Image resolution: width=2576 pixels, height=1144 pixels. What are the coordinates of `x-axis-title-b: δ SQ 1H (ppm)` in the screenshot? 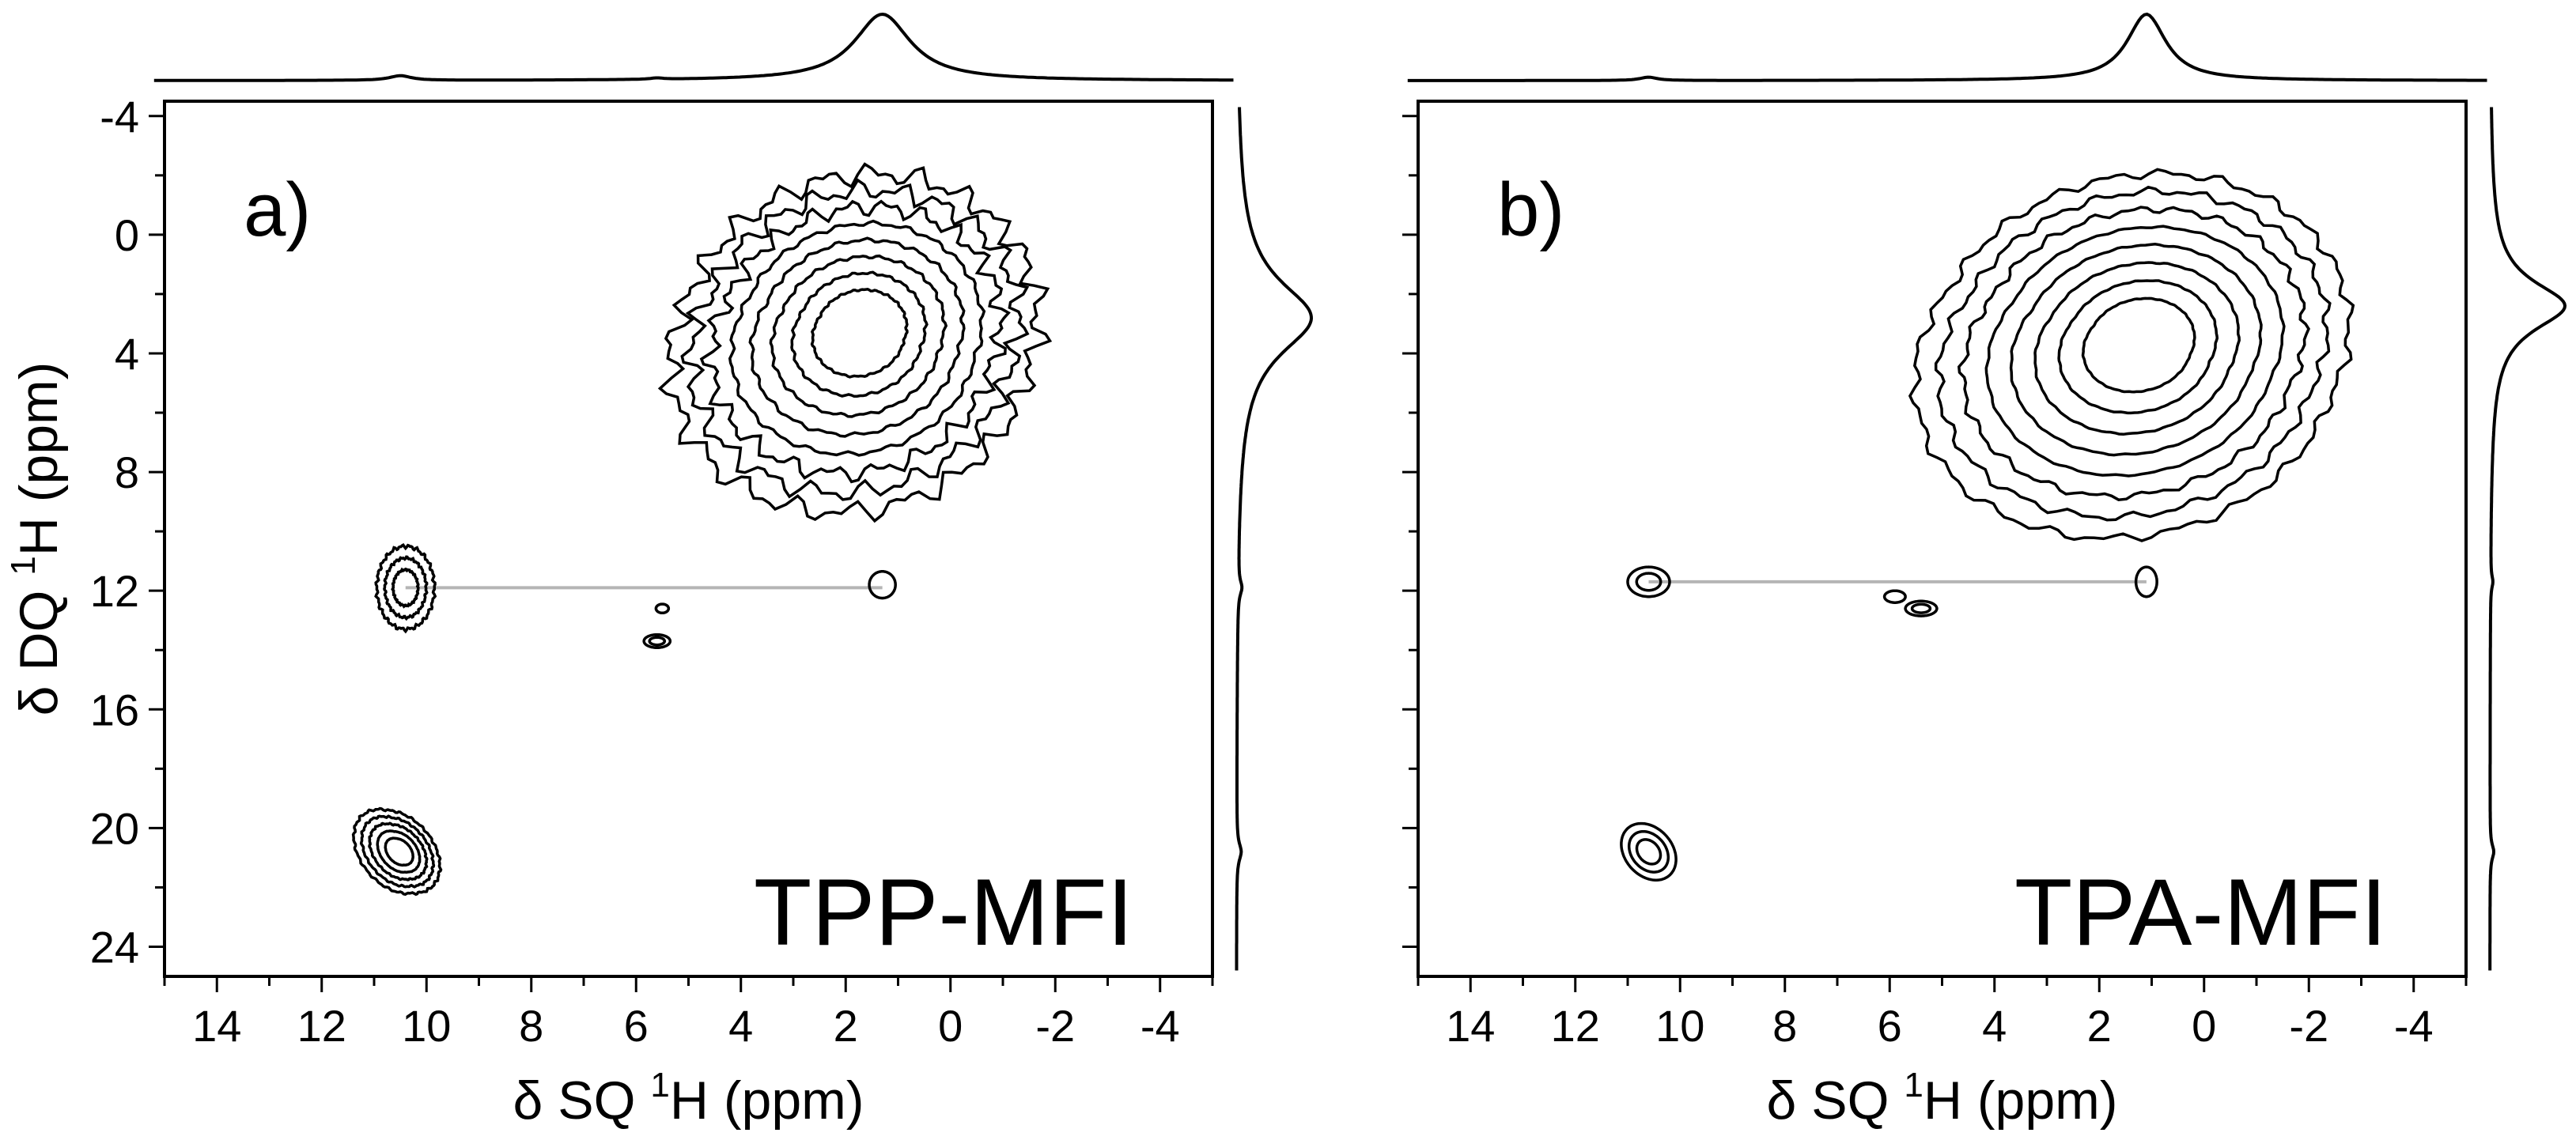 It's located at (1943, 1098).